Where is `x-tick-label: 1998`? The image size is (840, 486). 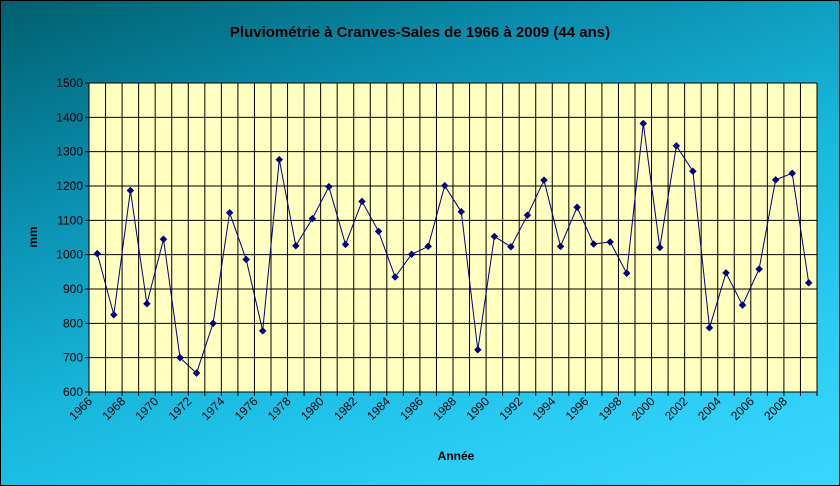 x-tick-label: 1998 is located at coordinates (610, 408).